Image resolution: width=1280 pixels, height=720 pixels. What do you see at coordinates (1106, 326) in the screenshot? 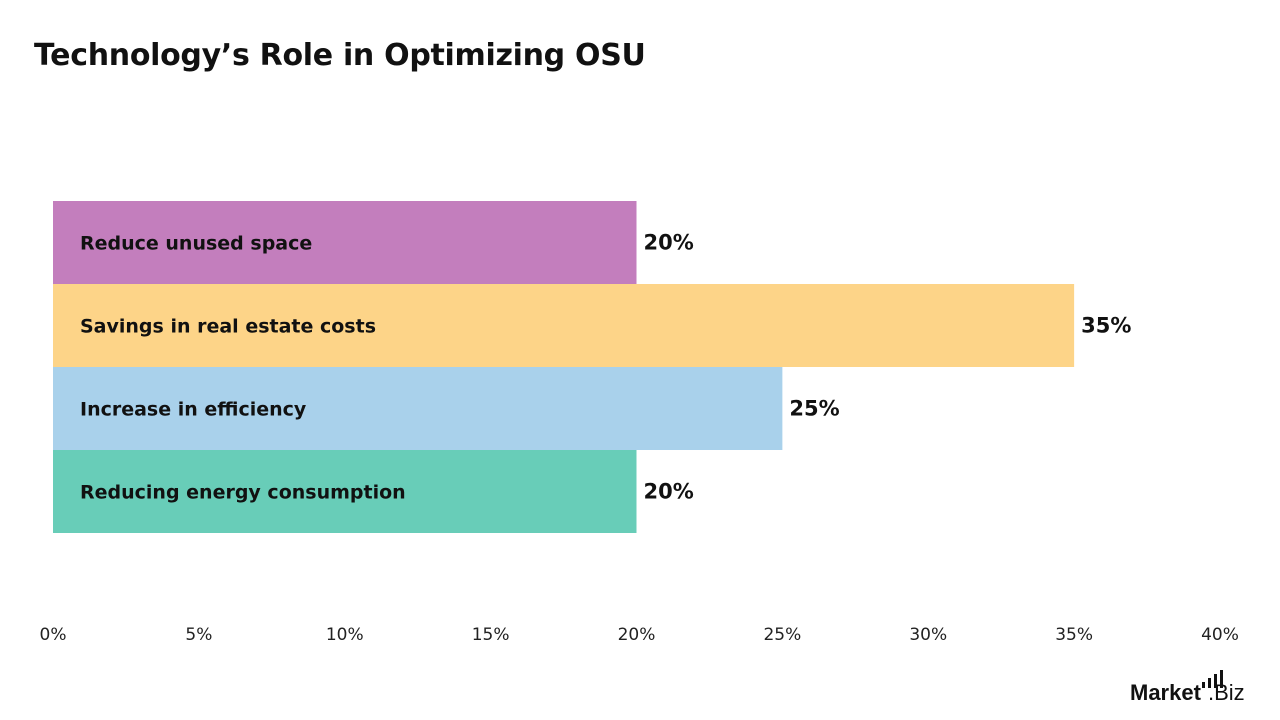
I see `data-label: 35%` at bounding box center [1106, 326].